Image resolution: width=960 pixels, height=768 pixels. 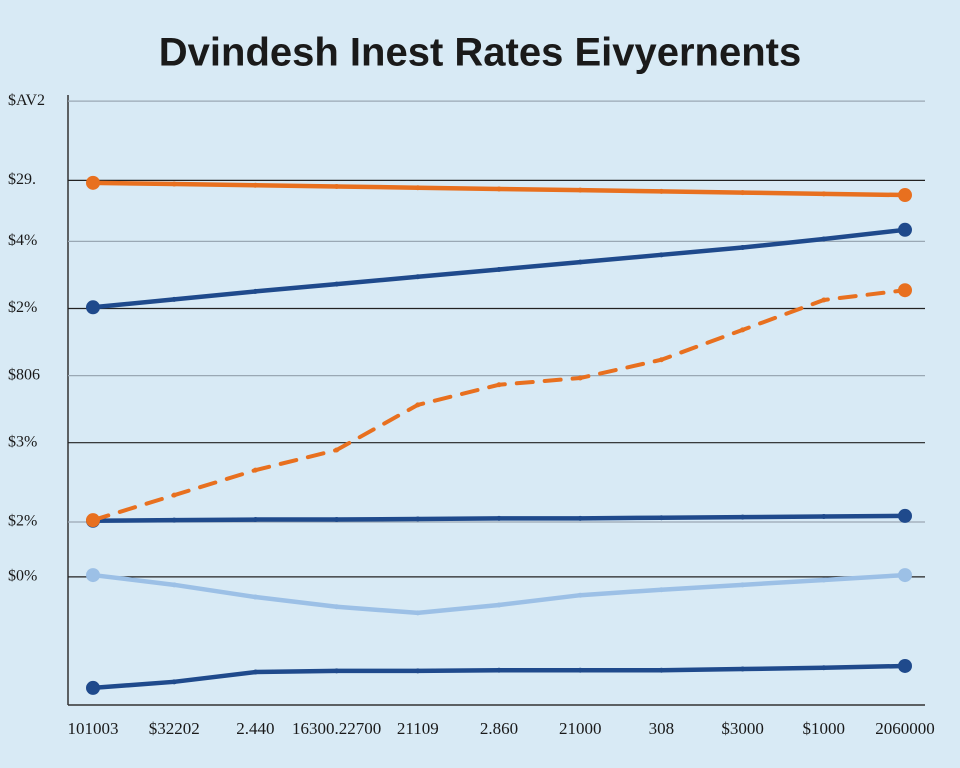 What do you see at coordinates (255, 728) in the screenshot?
I see `x-tick-label: 2.440` at bounding box center [255, 728].